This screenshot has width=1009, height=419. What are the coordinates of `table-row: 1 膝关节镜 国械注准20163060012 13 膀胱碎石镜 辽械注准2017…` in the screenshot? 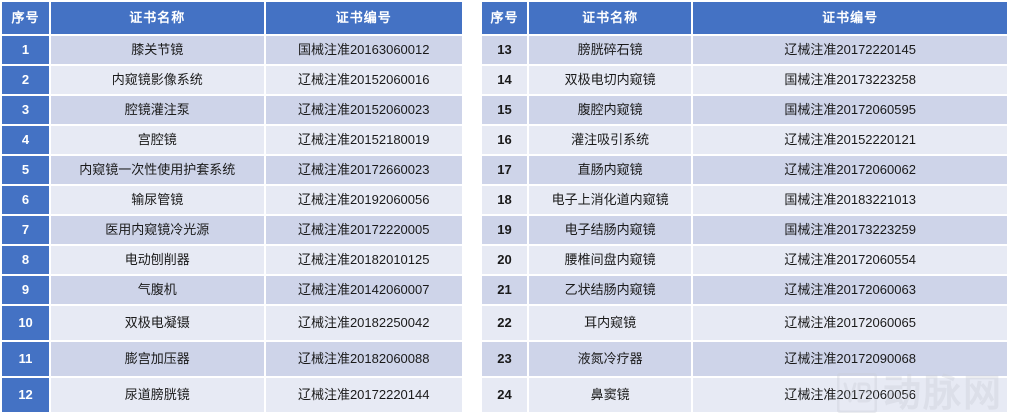 It's located at (504, 50).